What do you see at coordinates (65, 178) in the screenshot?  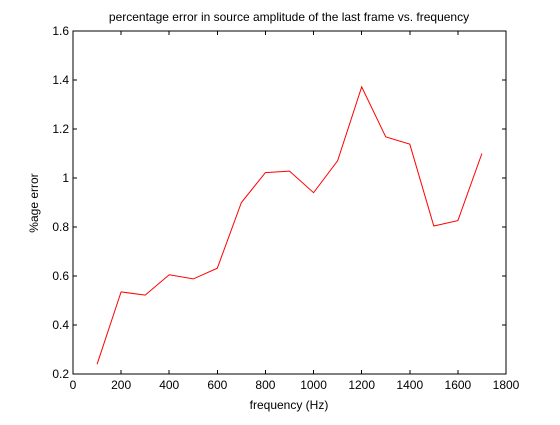 I see `y-tick-label: 1` at bounding box center [65, 178].